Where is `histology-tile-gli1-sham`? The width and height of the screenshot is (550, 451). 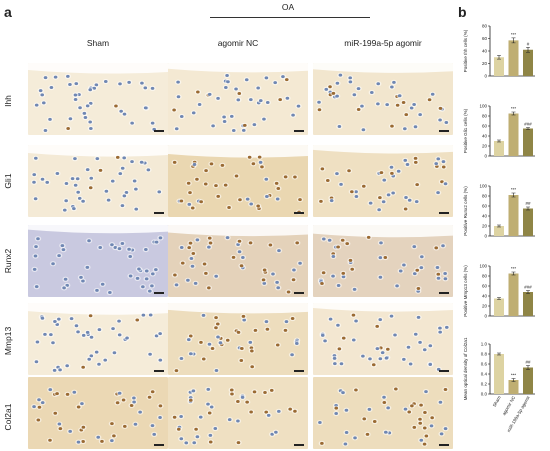
histology-tile-gli1-sham is located at coordinates (98, 181).